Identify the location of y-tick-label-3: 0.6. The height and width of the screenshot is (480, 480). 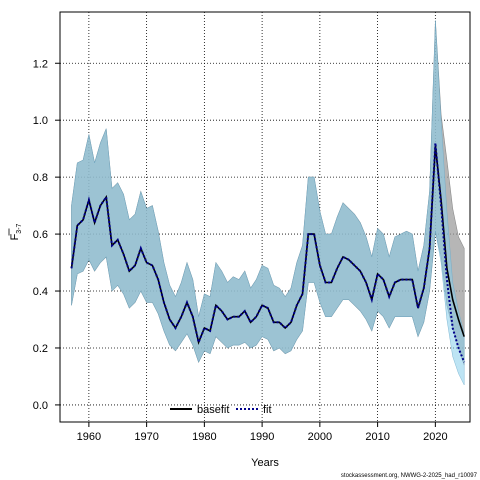
(40, 235).